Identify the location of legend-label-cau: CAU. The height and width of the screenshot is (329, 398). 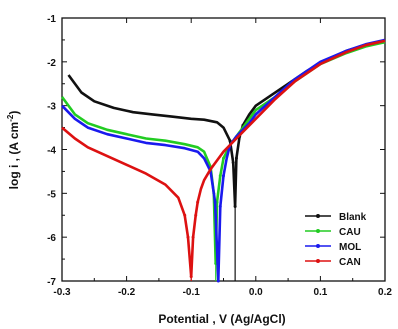
(350, 232).